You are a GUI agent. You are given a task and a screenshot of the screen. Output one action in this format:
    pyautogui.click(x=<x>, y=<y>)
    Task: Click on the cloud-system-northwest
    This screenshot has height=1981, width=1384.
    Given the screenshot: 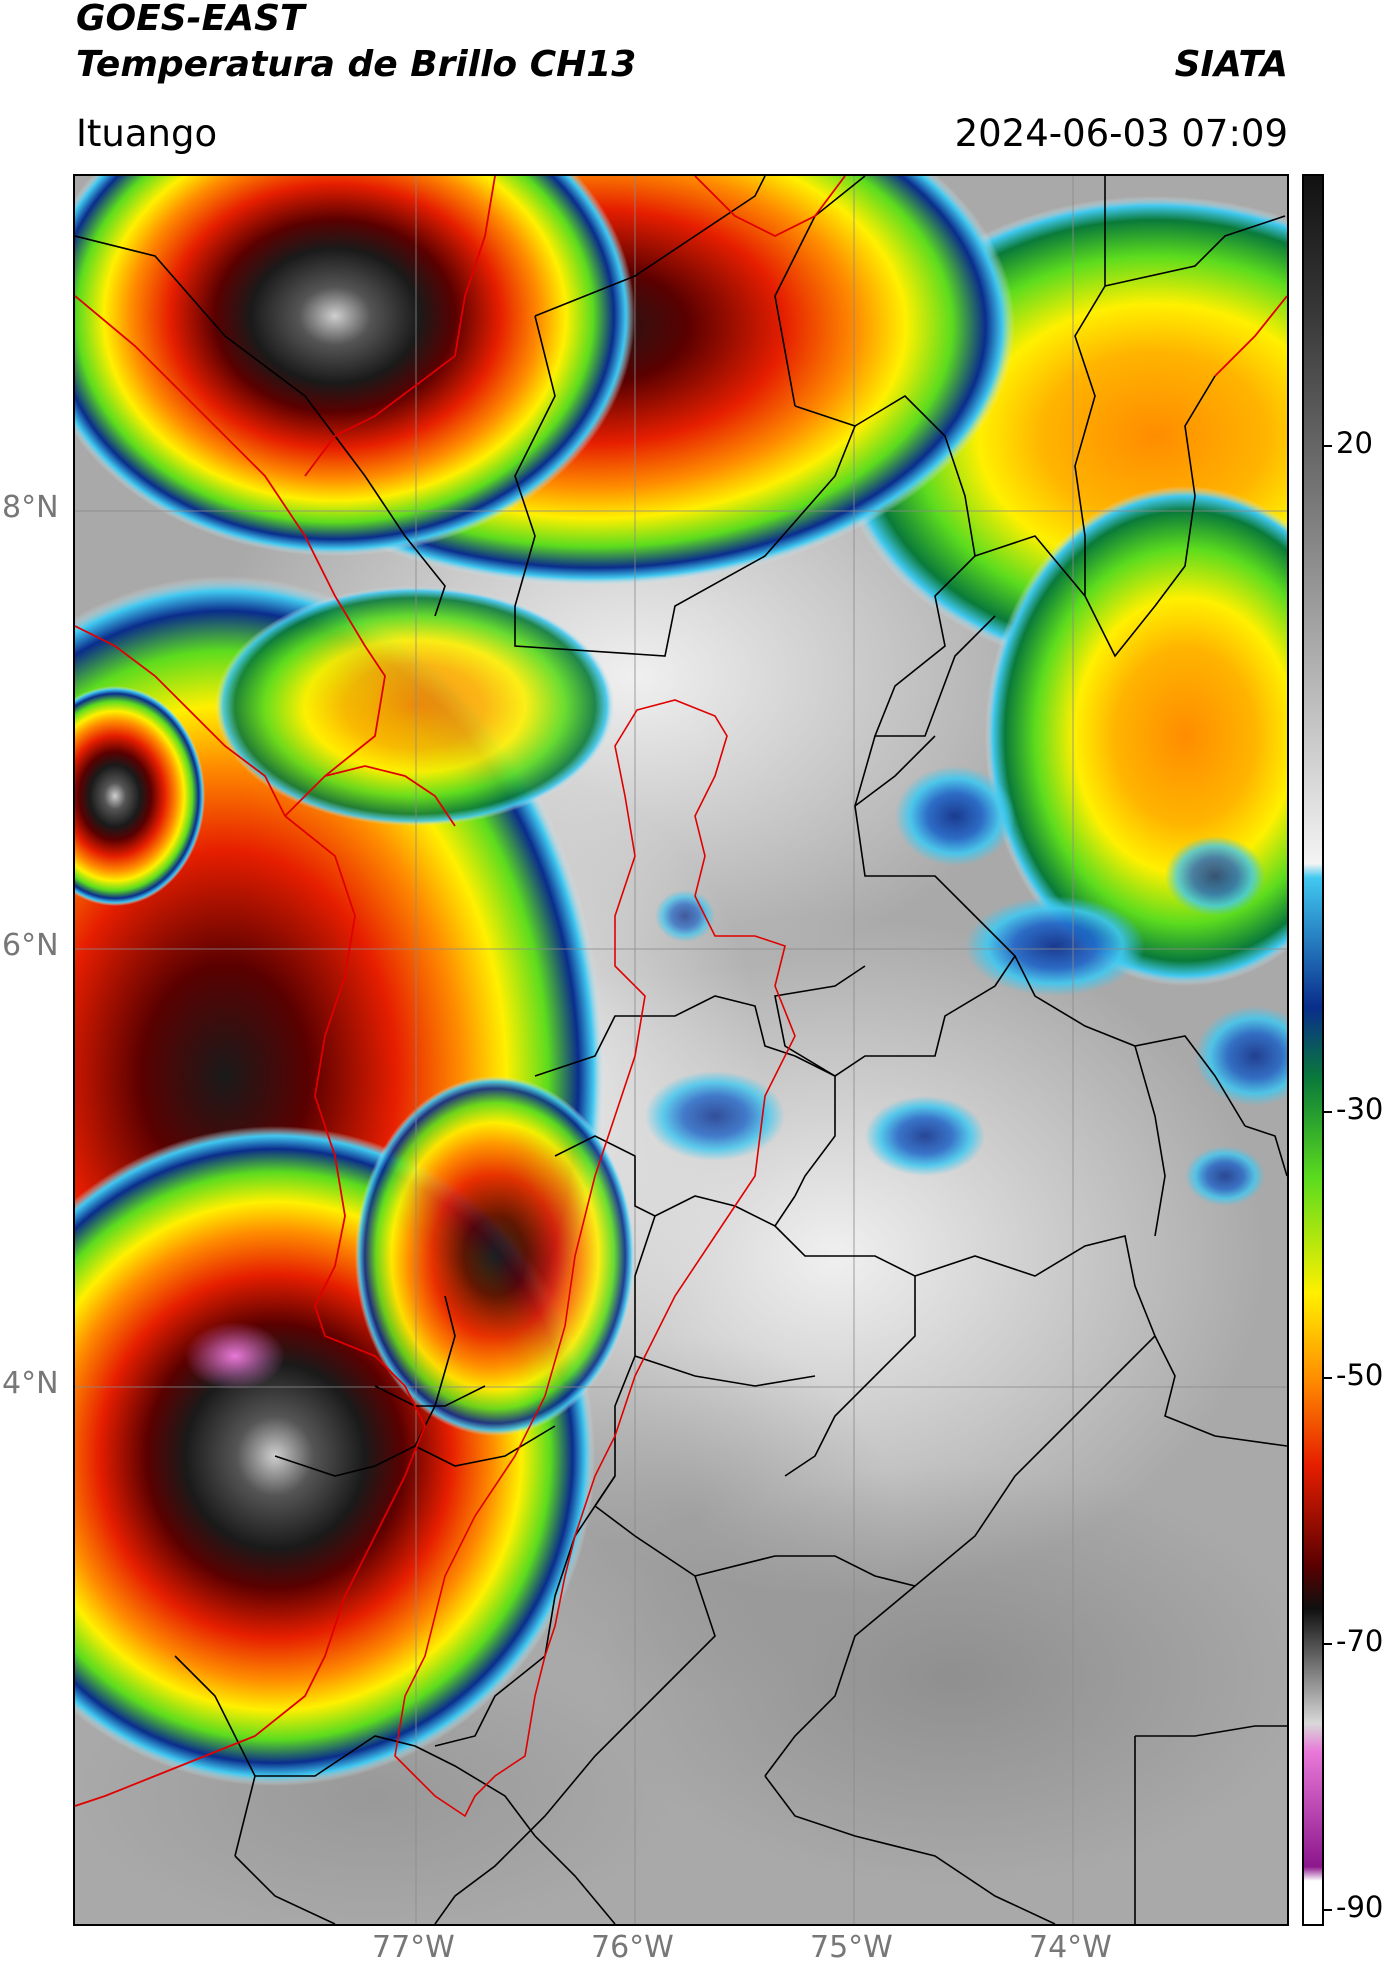 What is the action you would take?
    pyautogui.click(x=355, y=366)
    